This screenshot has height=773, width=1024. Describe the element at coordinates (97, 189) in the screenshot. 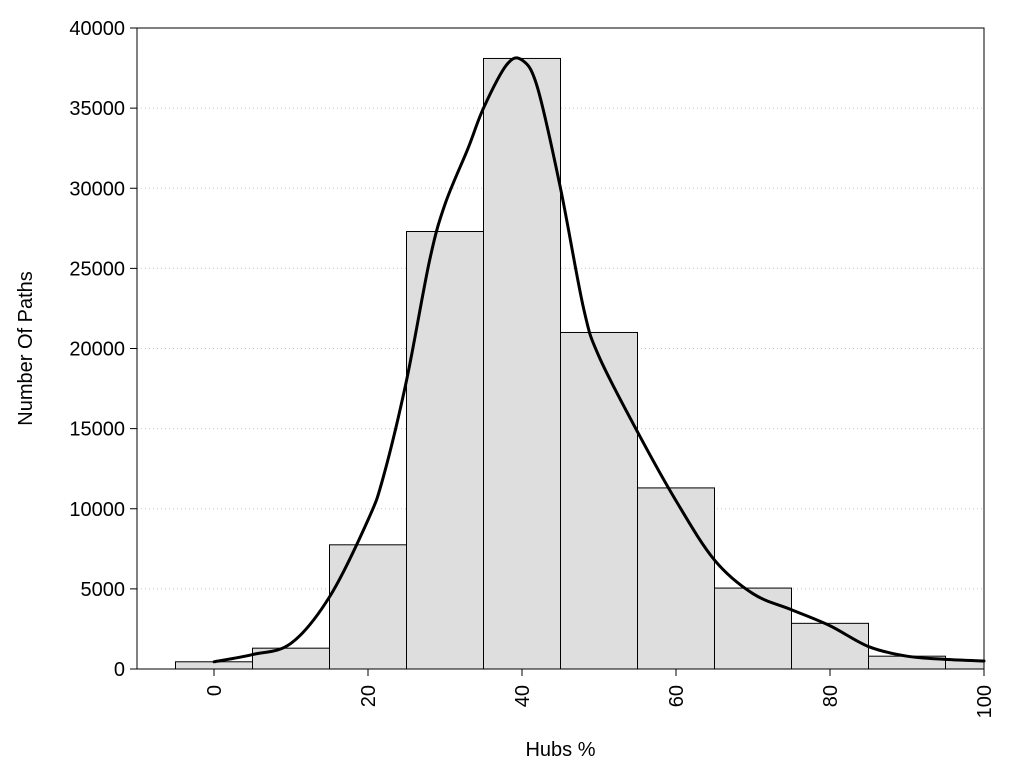

I see `y-tick-label: 30000` at that location.